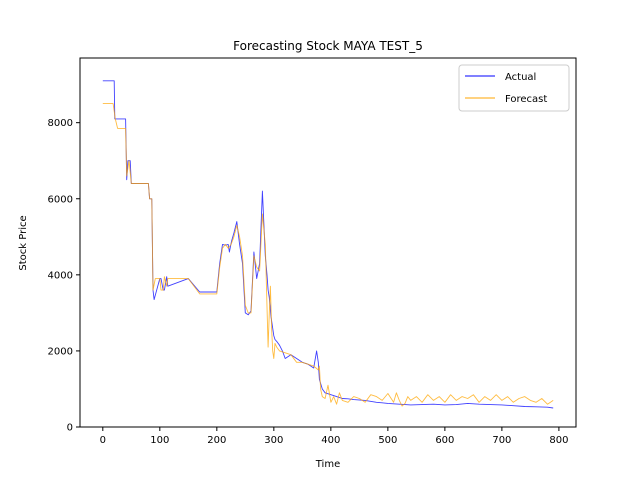 The image size is (640, 480). What do you see at coordinates (526, 99) in the screenshot?
I see `legend-forecast-label: Forecast` at bounding box center [526, 99].